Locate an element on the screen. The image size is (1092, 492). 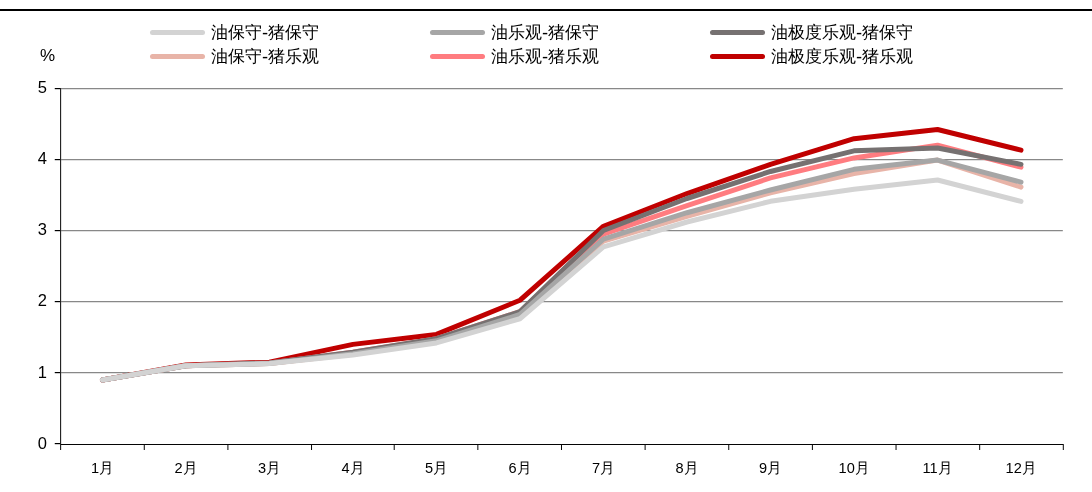
legend-label: 油乐观-猪乐观 is located at coordinates (545, 56).